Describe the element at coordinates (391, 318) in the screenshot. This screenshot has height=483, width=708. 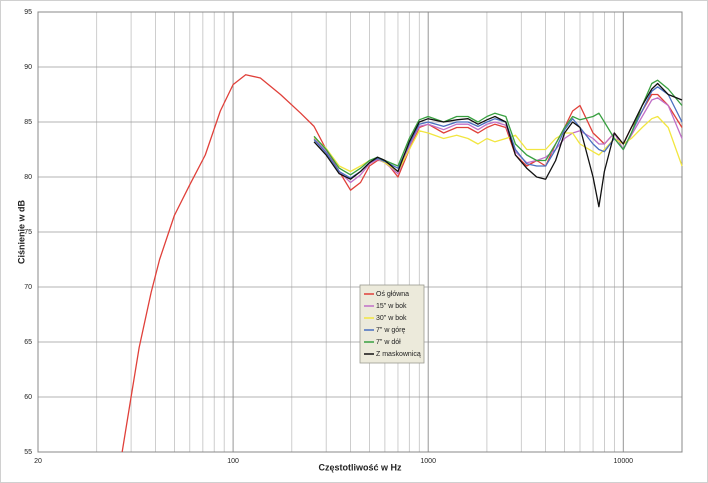
I see `legend-label: 30" w bok` at that location.